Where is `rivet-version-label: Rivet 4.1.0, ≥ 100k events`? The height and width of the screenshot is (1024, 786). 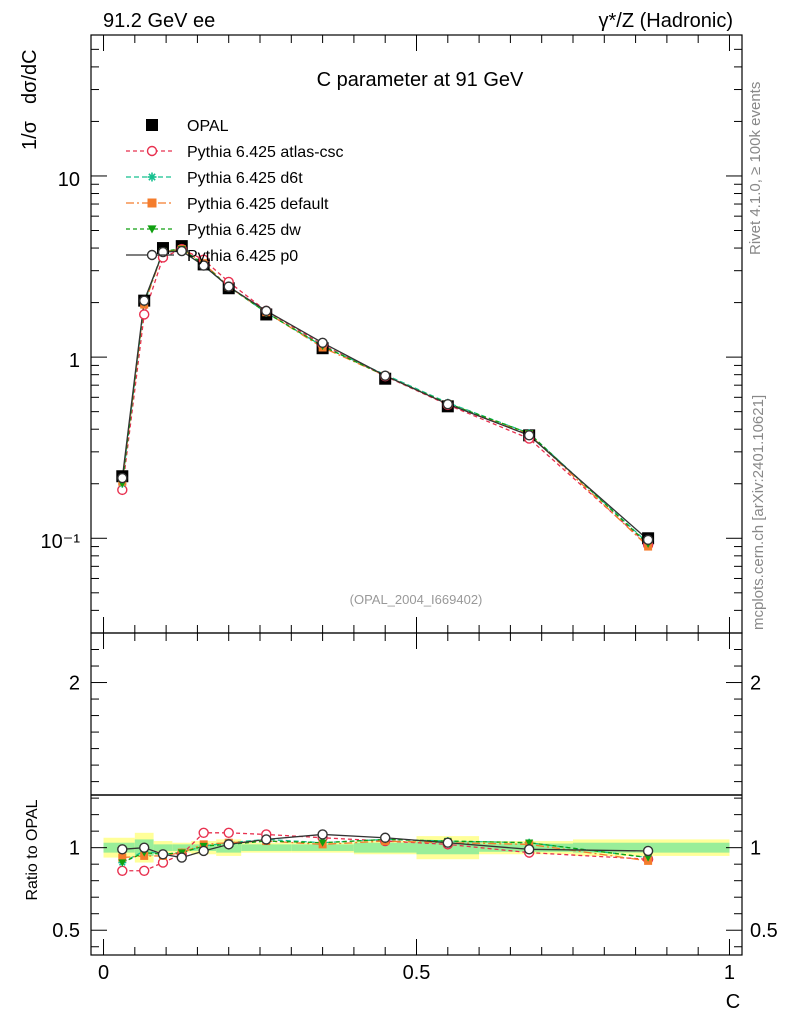 rivet-version-label: Rivet 4.1.0, ≥ 100k events is located at coordinates (755, 168).